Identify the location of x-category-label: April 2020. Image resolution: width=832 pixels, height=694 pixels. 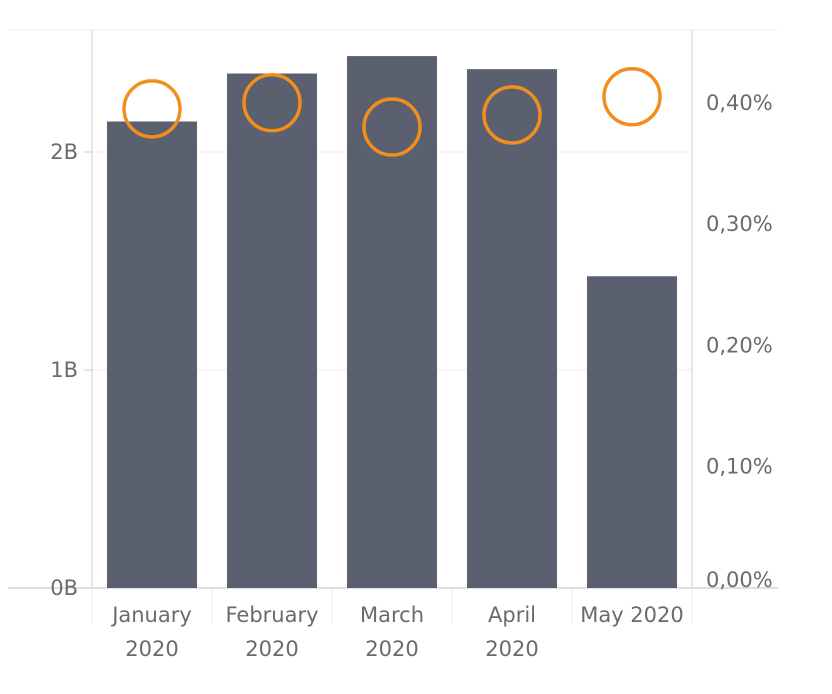
(511, 632).